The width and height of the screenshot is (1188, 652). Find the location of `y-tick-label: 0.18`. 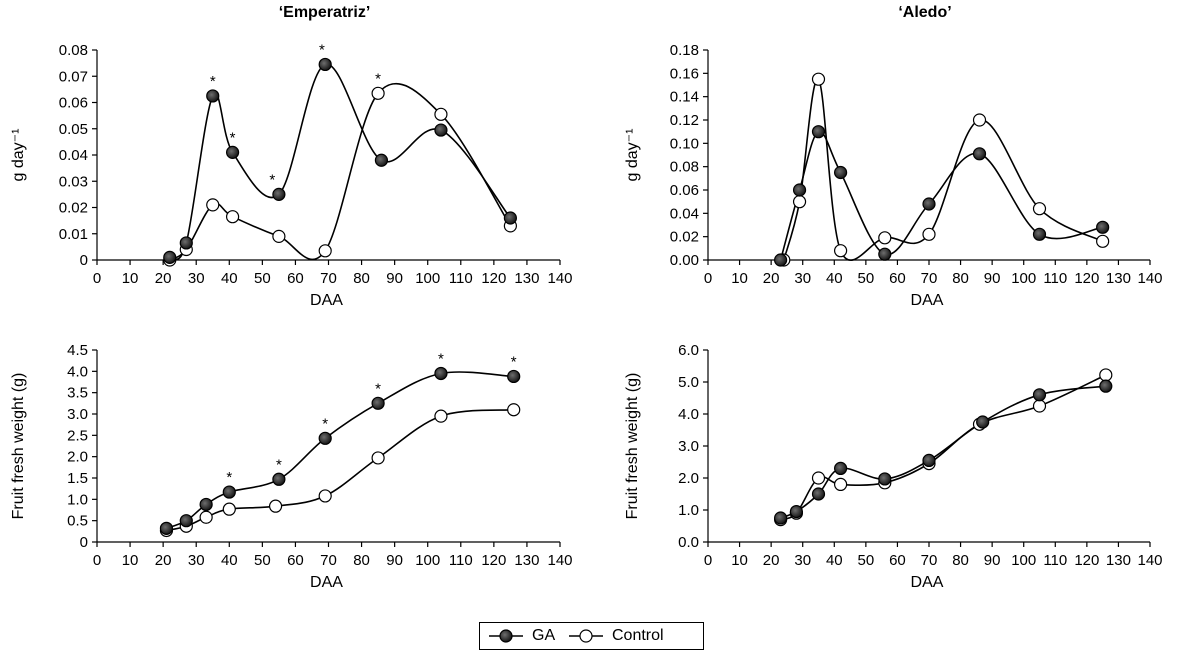

y-tick-label: 0.18 is located at coordinates (684, 50).